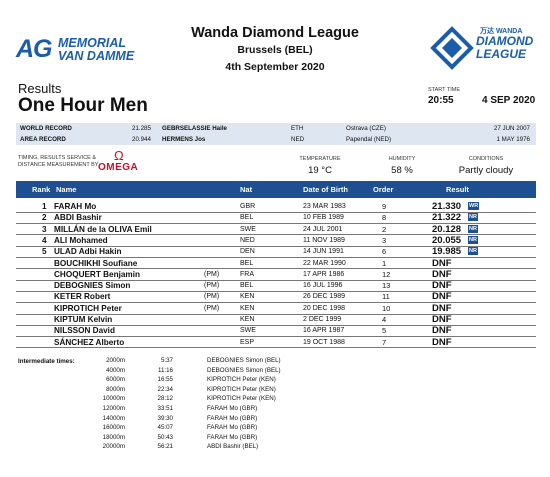 Image resolution: width=550 pixels, height=477 pixels. I want to click on col-name: Name, so click(66, 189).